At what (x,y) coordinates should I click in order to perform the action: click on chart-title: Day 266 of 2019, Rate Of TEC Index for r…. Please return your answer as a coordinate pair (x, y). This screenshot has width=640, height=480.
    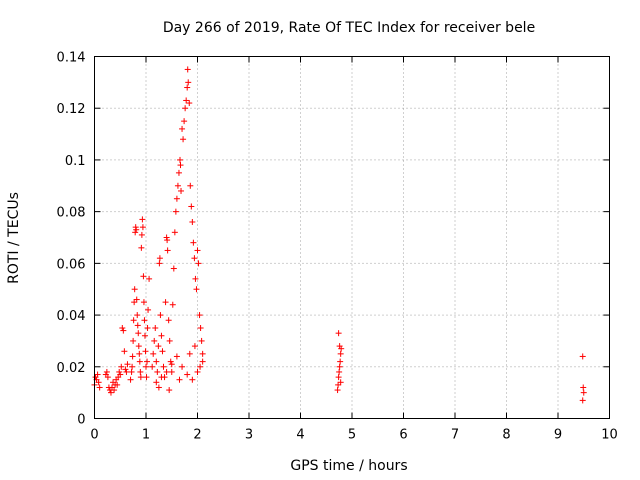
    Looking at the image, I should click on (349, 28).